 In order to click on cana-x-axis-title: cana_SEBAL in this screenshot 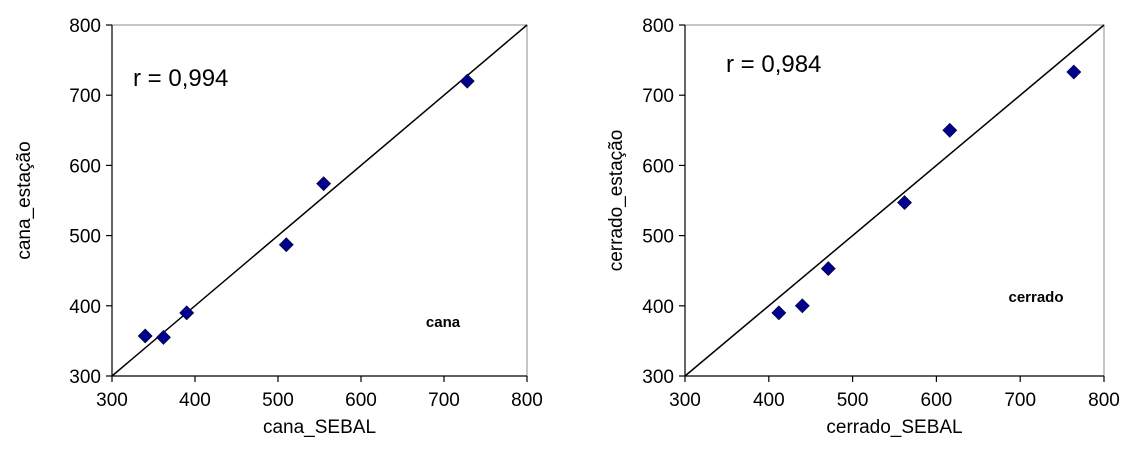, I will do `click(319, 427)`.